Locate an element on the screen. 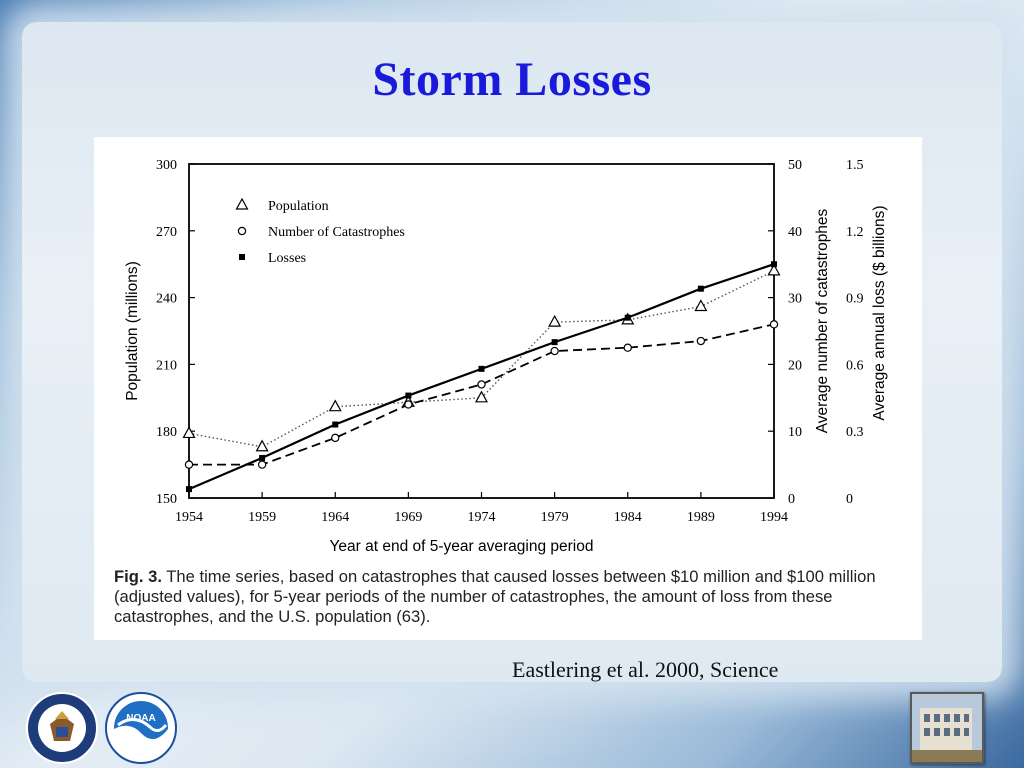 The image size is (1024, 768). x-tick-label: 1994 is located at coordinates (774, 517).